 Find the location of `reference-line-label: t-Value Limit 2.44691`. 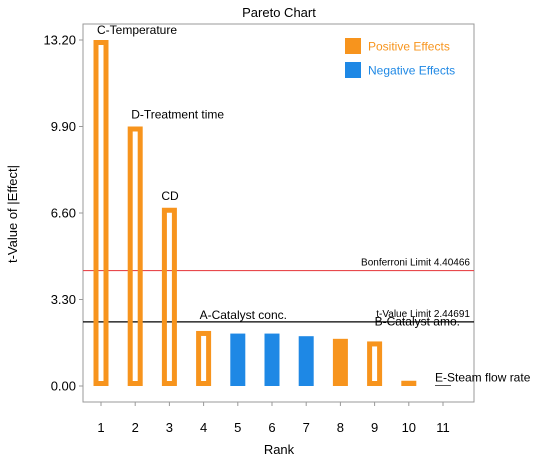

reference-line-label: t-Value Limit 2.44691 is located at coordinates (423, 314).